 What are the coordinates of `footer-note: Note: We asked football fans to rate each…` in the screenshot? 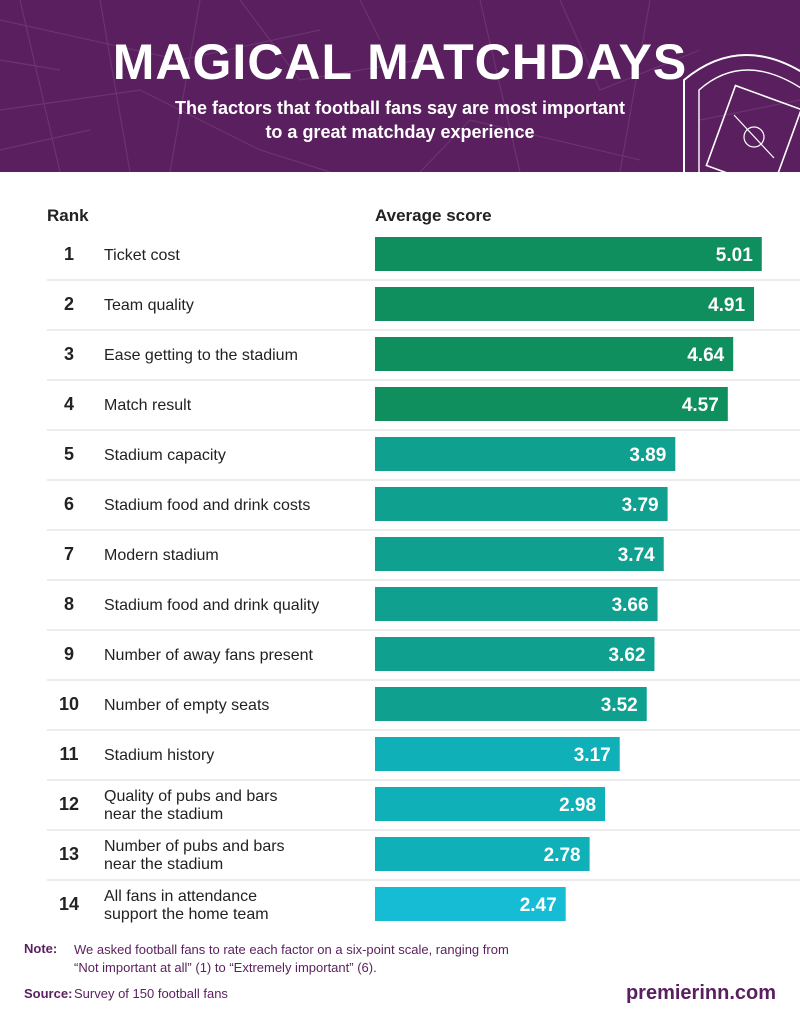 It's located at (269, 959).